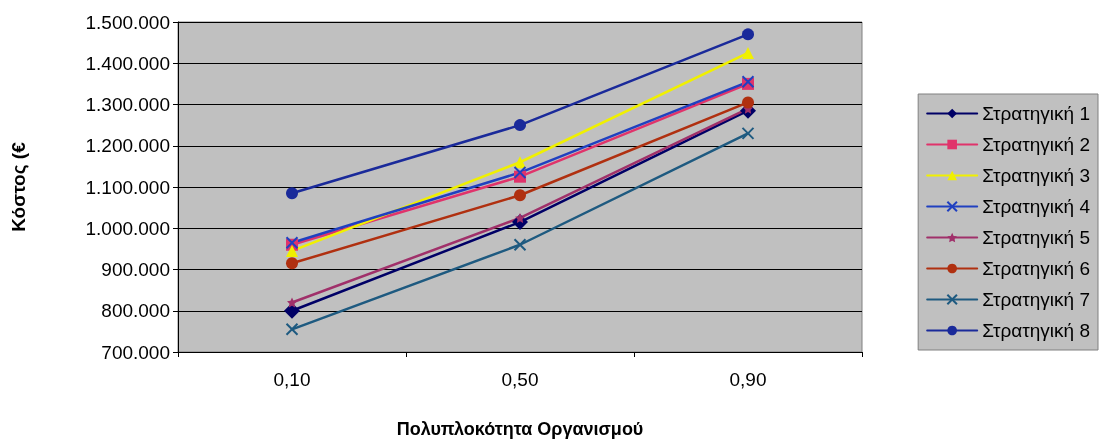 The image size is (1104, 444). What do you see at coordinates (135, 352) in the screenshot?
I see `y-tick-label: 700.000` at bounding box center [135, 352].